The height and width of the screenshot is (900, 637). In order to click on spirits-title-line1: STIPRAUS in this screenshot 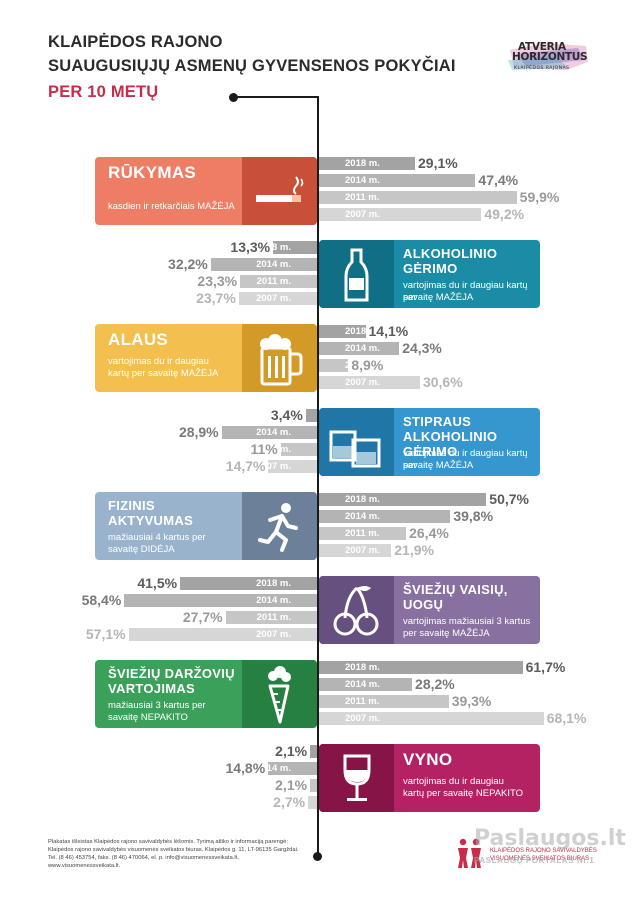, I will do `click(437, 421)`.